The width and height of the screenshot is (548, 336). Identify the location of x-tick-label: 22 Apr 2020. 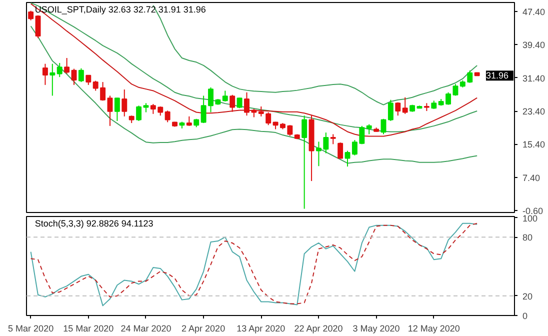
(318, 329).